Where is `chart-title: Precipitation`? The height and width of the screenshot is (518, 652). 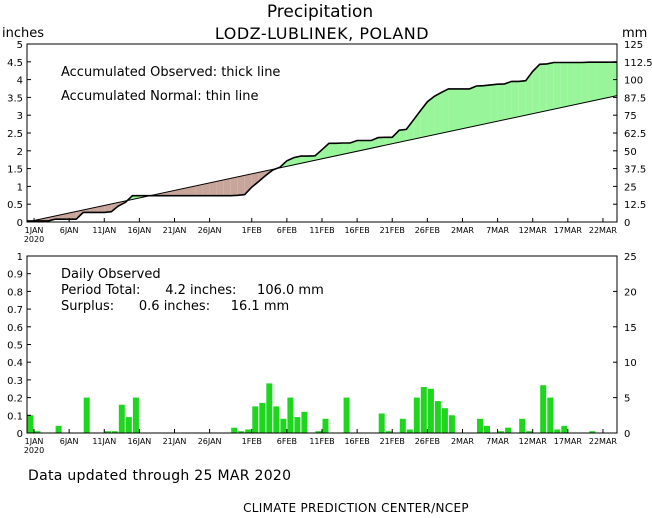
chart-title: Precipitation is located at coordinates (320, 12).